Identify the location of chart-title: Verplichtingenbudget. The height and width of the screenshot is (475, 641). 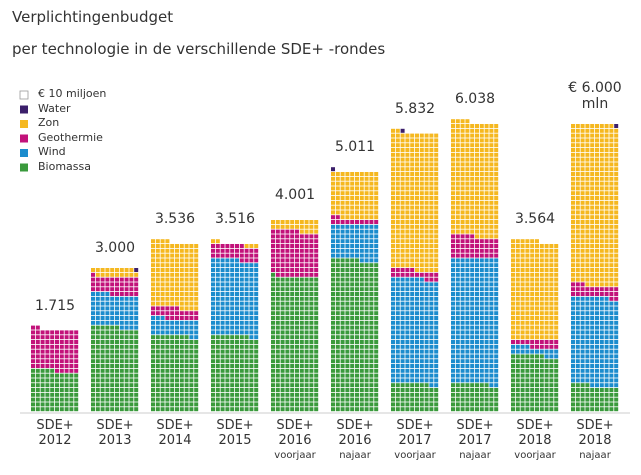
(93, 17).